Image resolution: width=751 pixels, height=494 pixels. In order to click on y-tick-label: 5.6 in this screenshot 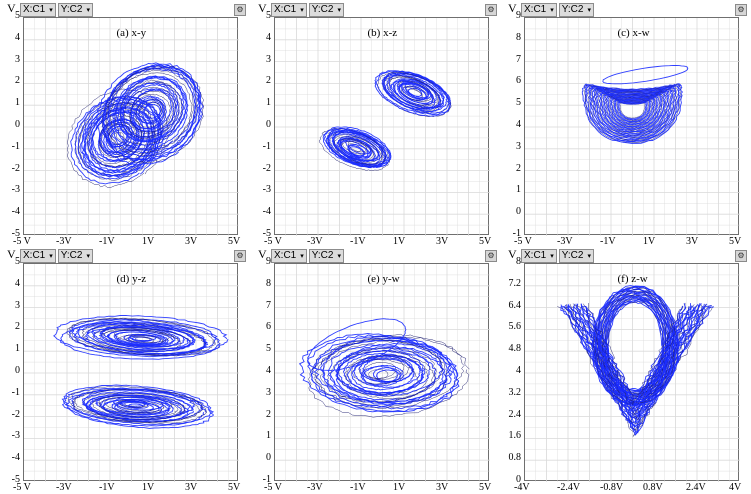, I will do `click(515, 327)`.